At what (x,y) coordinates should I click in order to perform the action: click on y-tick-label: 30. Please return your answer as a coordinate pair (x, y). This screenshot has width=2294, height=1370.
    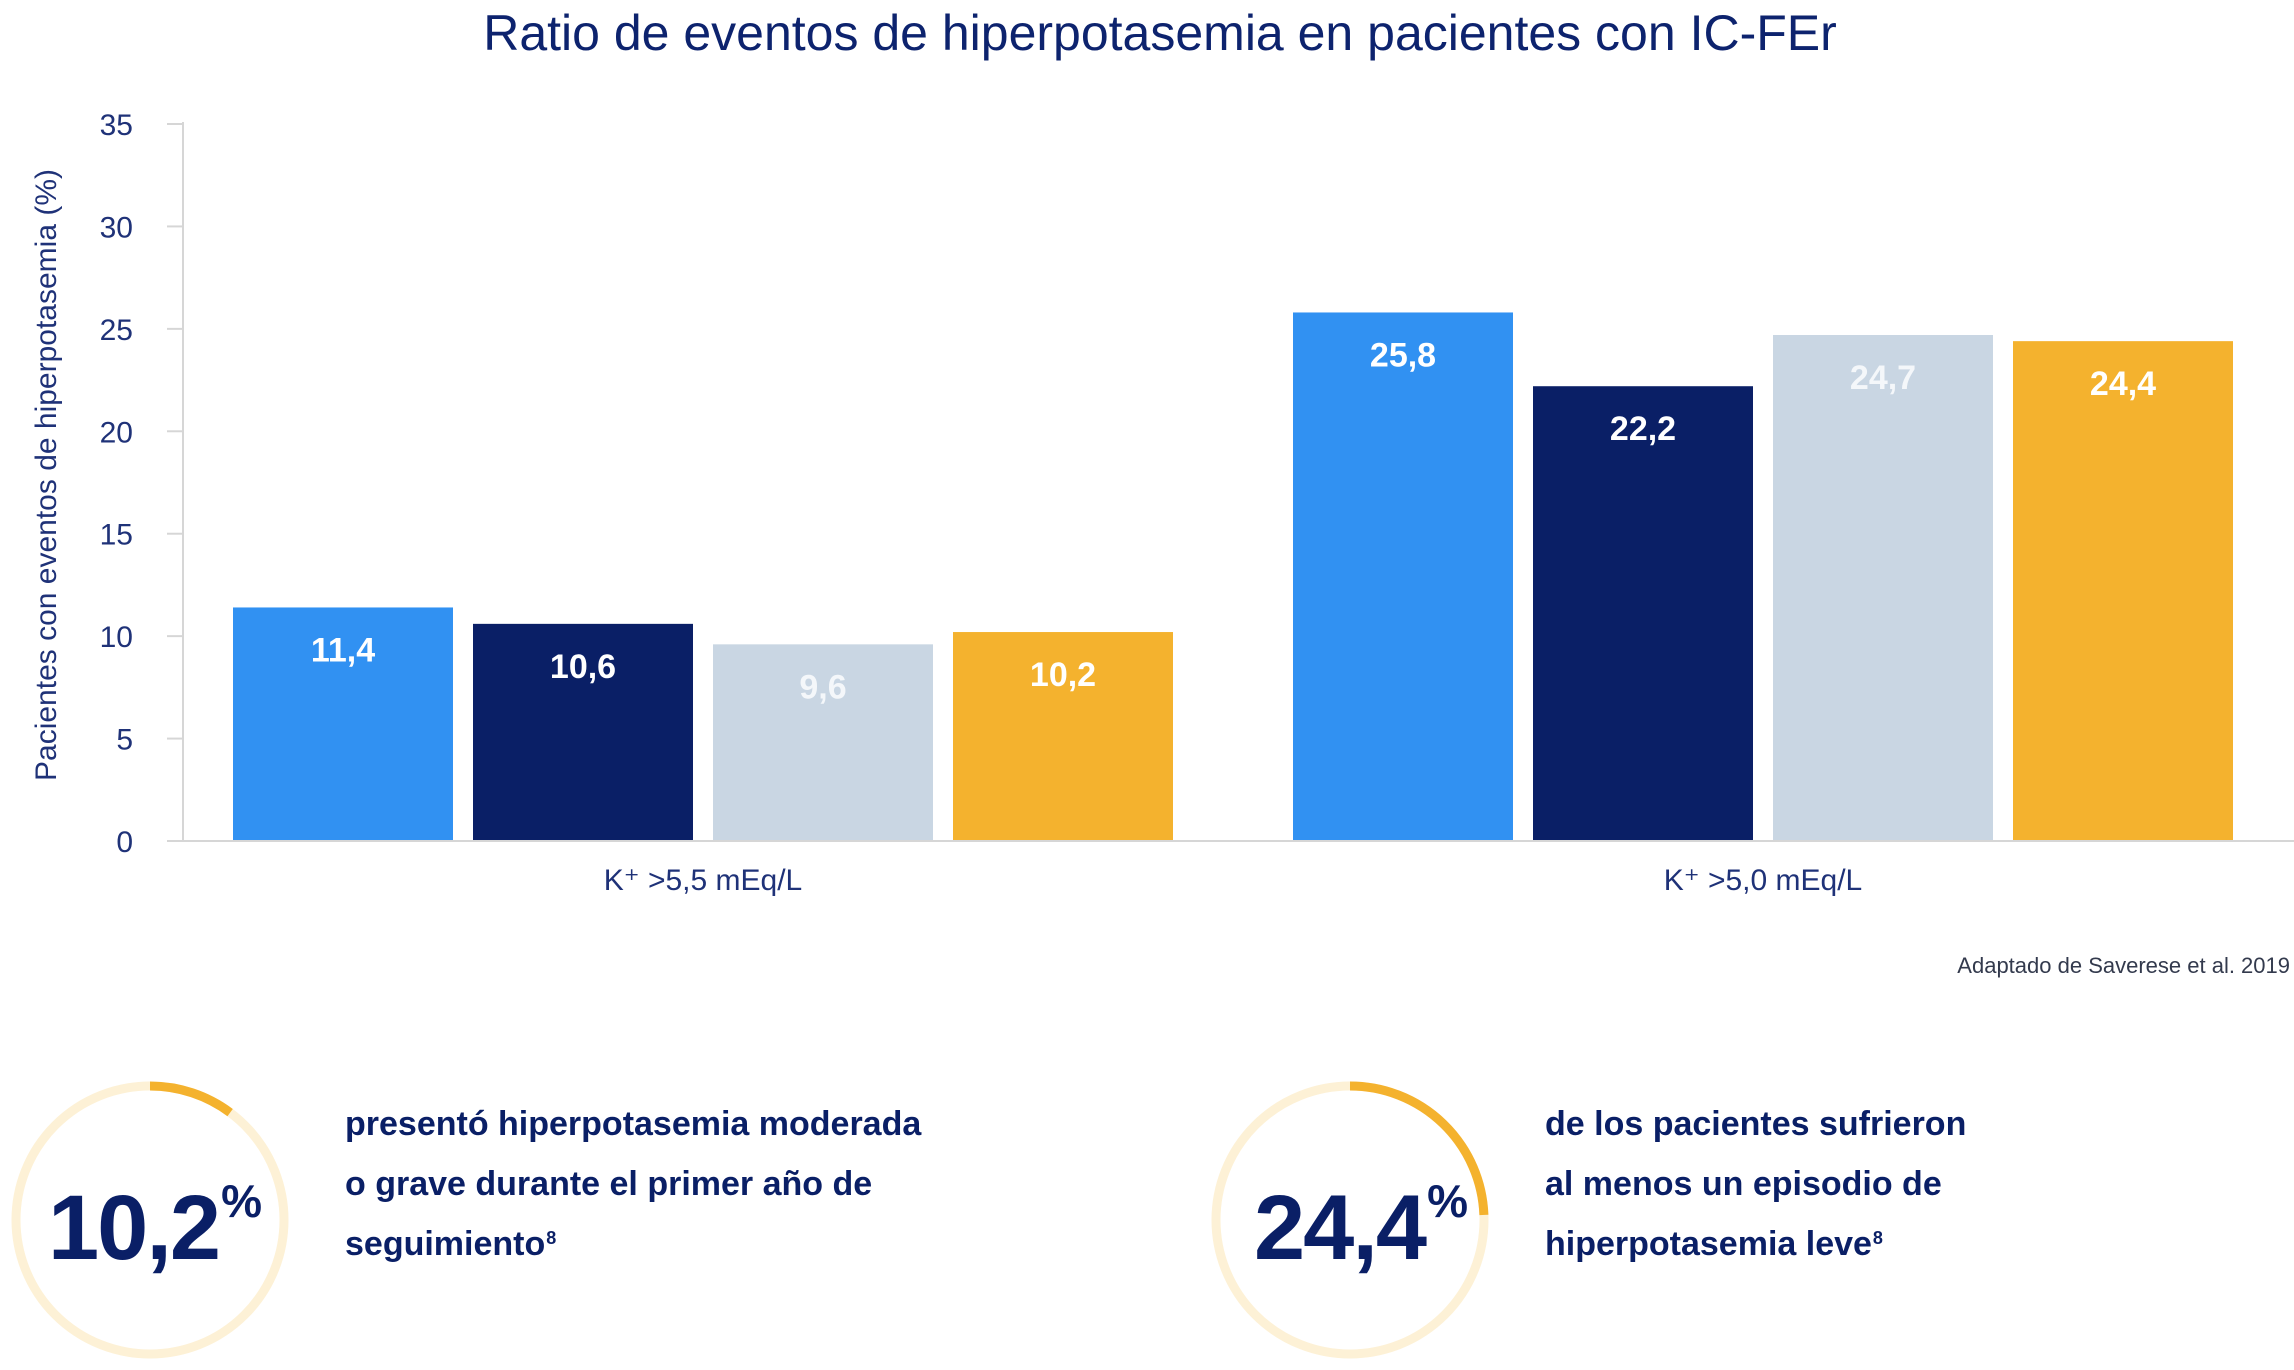
    Looking at the image, I should click on (116, 227).